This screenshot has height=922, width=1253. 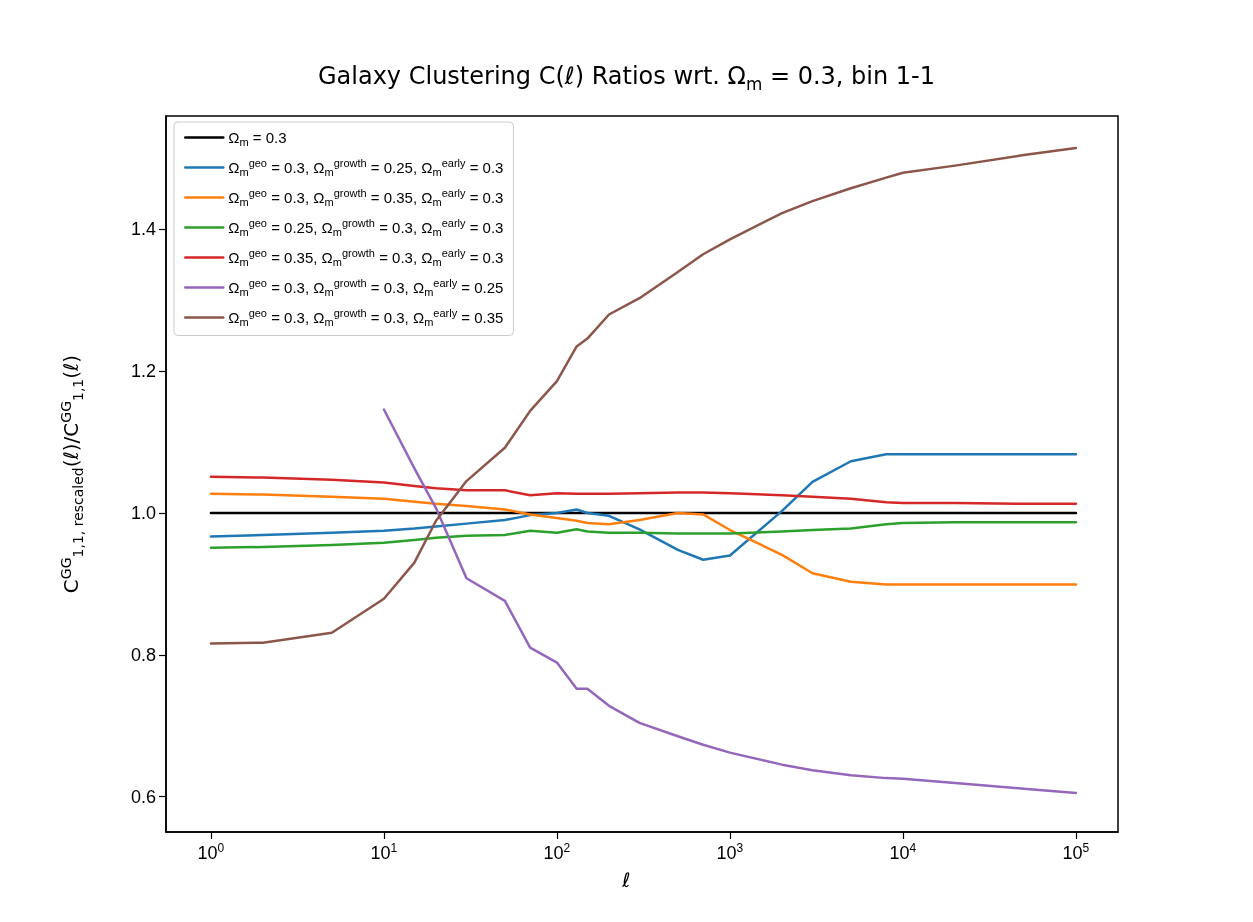 I want to click on x-axis-title: ℓ, so click(x=626, y=880).